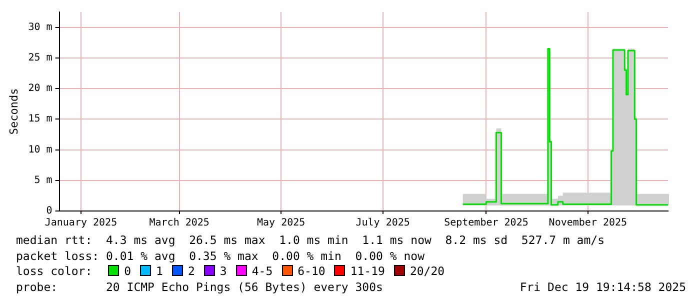  What do you see at coordinates (49, 211) in the screenshot?
I see `y-tick-label: 0` at bounding box center [49, 211].